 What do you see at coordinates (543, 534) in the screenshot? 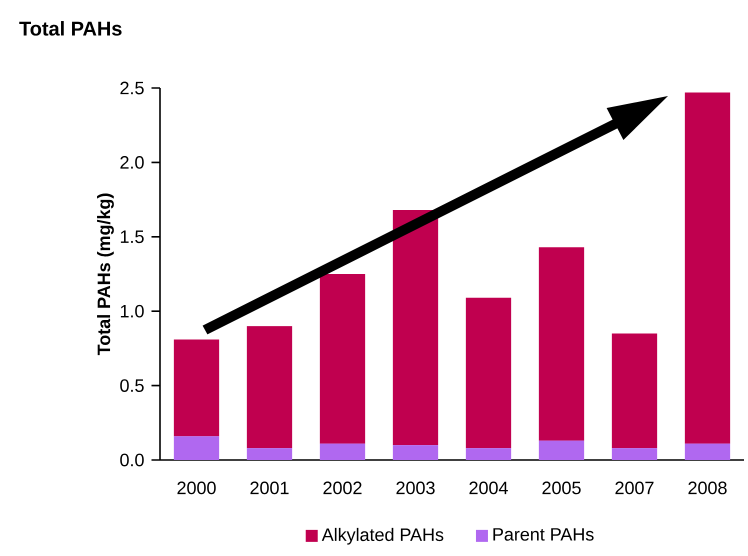
I see `legend-label: Parent PAHs` at bounding box center [543, 534].